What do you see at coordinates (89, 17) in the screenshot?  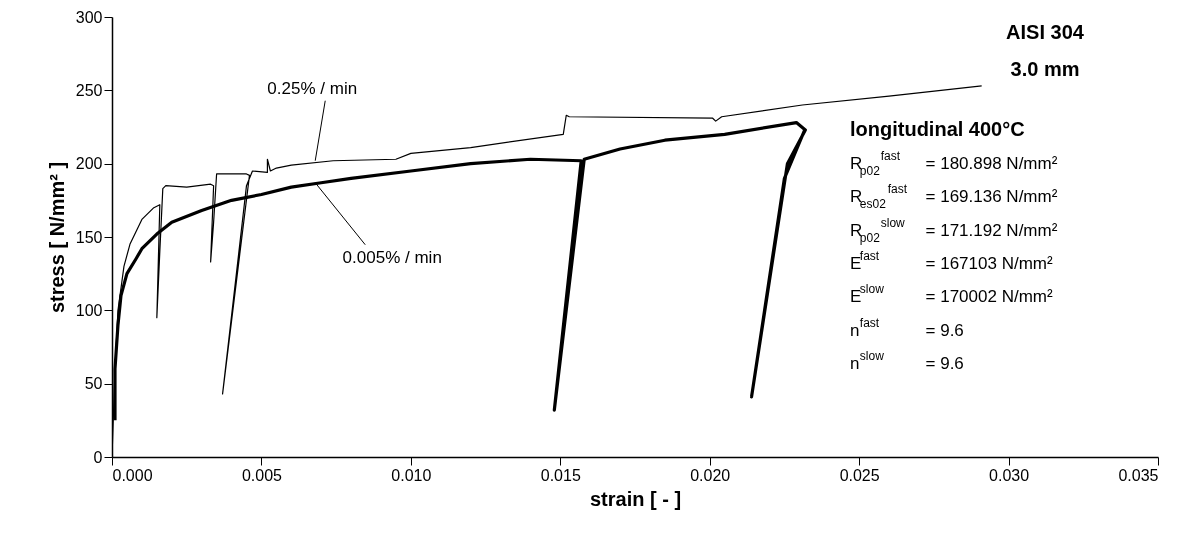 I see `y-tick-label: 300` at bounding box center [89, 17].